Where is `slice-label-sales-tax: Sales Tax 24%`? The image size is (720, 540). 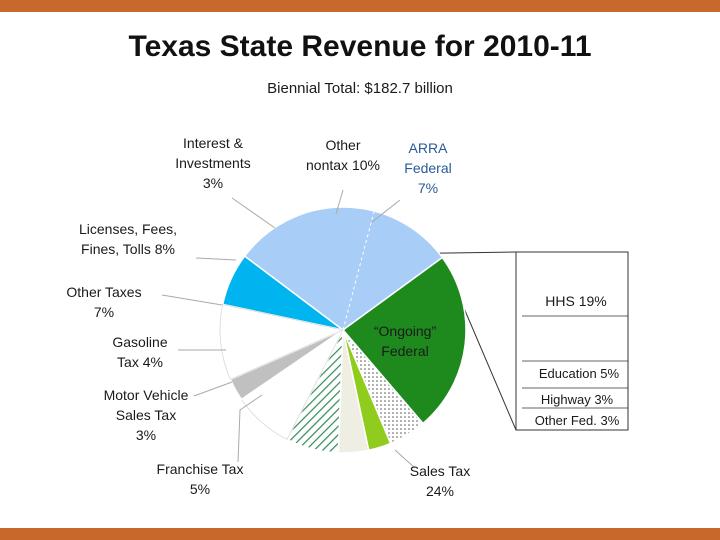
slice-label-sales-tax: Sales Tax 24% is located at coordinates (440, 481).